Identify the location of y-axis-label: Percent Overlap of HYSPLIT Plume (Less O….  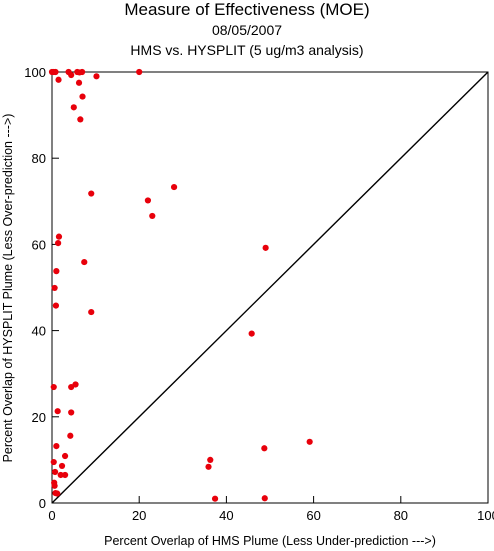
(8, 288).